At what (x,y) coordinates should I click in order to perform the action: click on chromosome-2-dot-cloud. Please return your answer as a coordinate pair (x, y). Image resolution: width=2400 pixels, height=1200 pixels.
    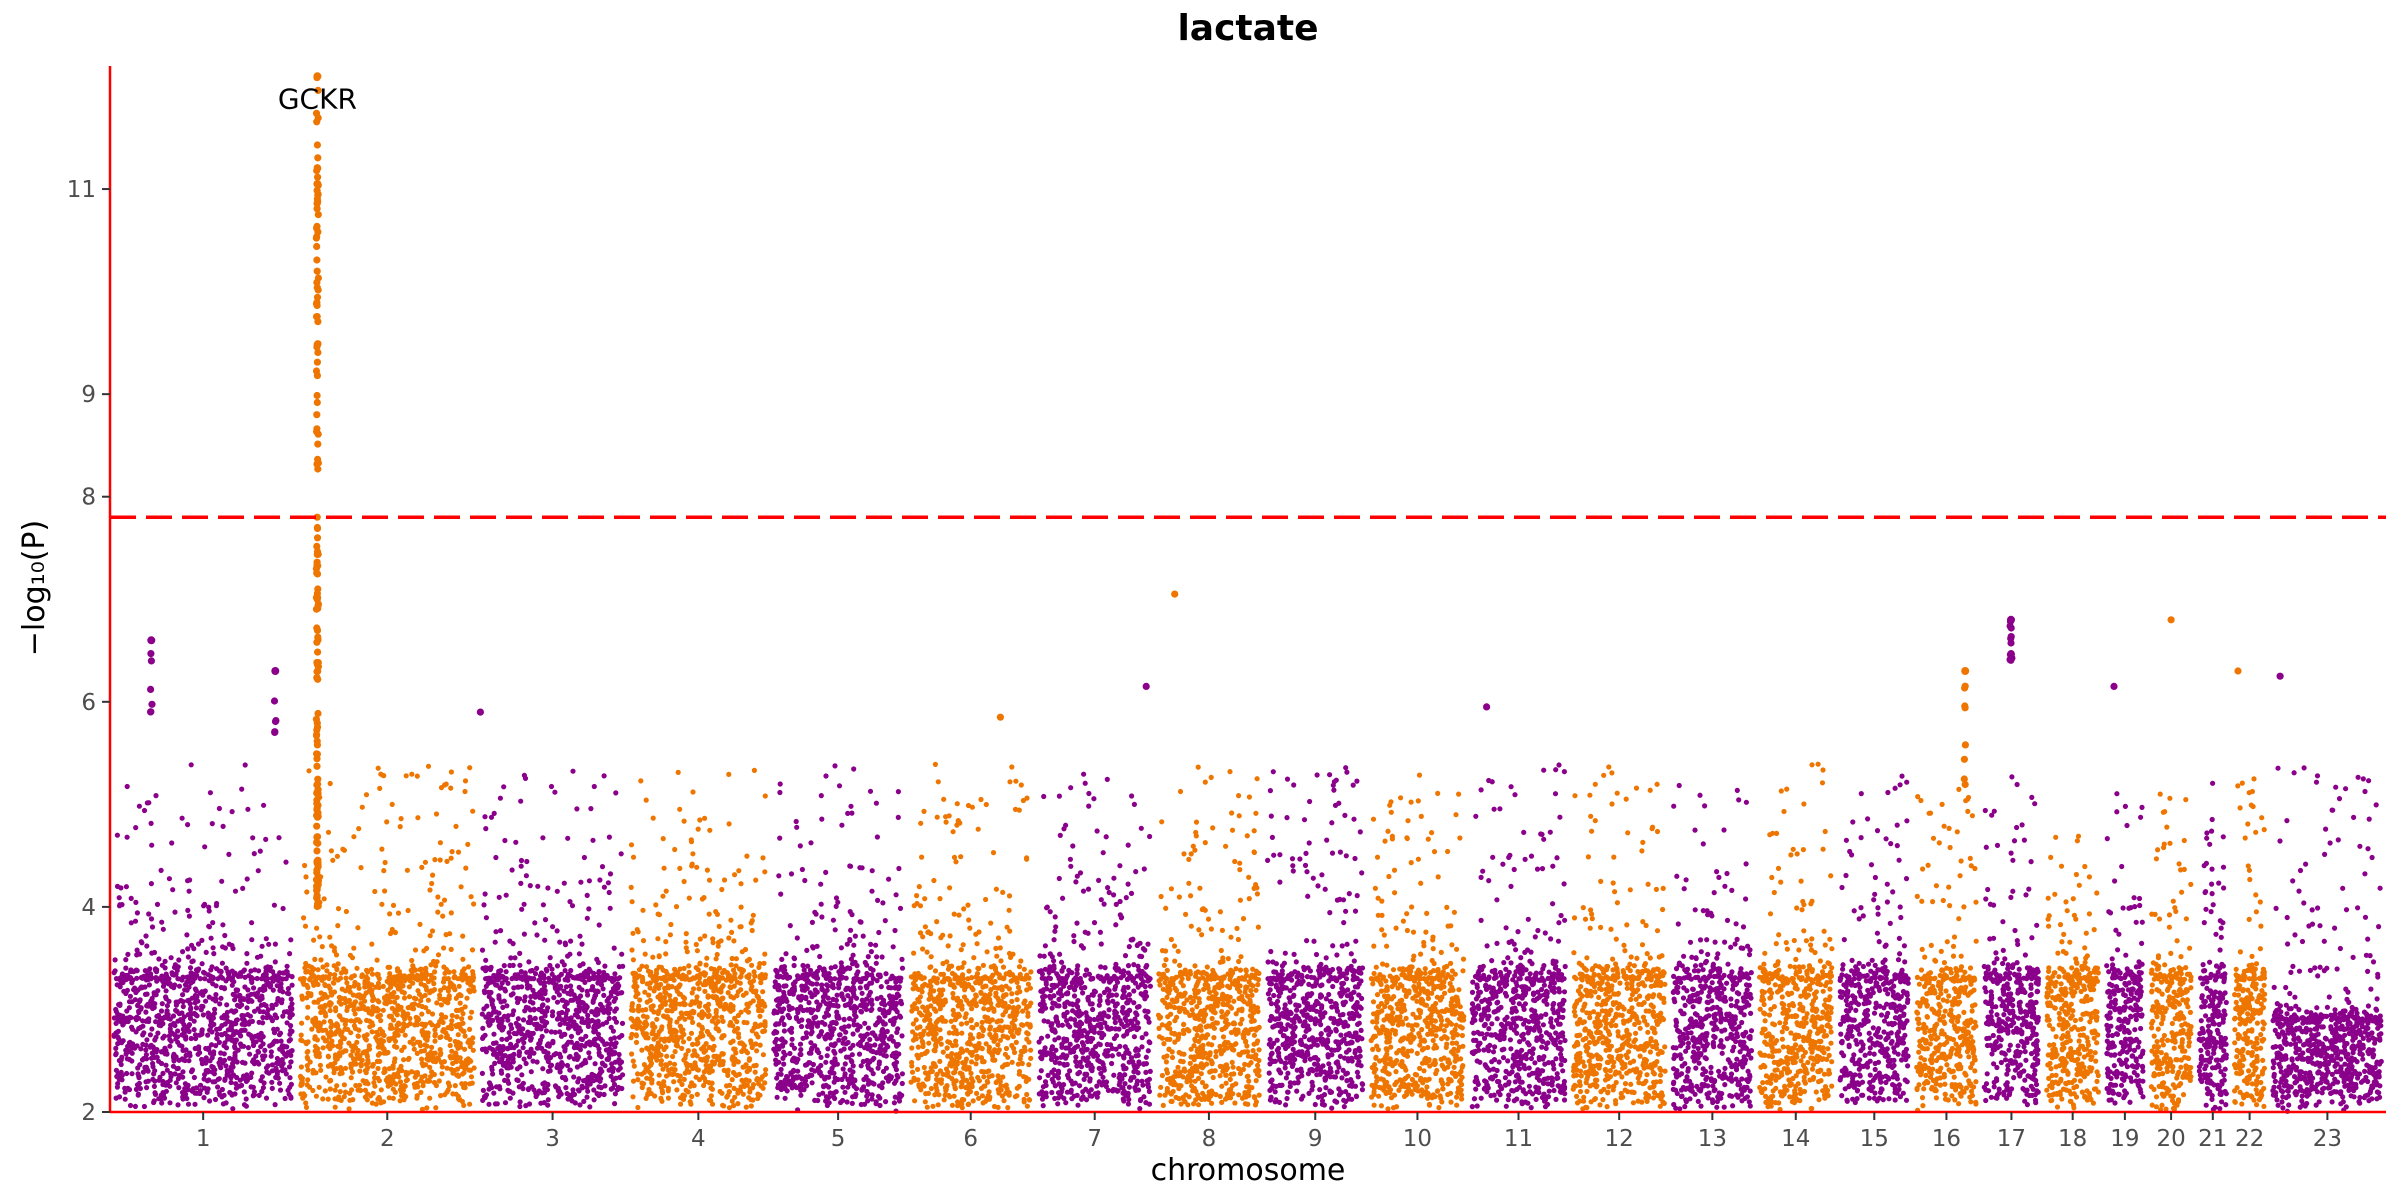
    Looking at the image, I should click on (387, 937).